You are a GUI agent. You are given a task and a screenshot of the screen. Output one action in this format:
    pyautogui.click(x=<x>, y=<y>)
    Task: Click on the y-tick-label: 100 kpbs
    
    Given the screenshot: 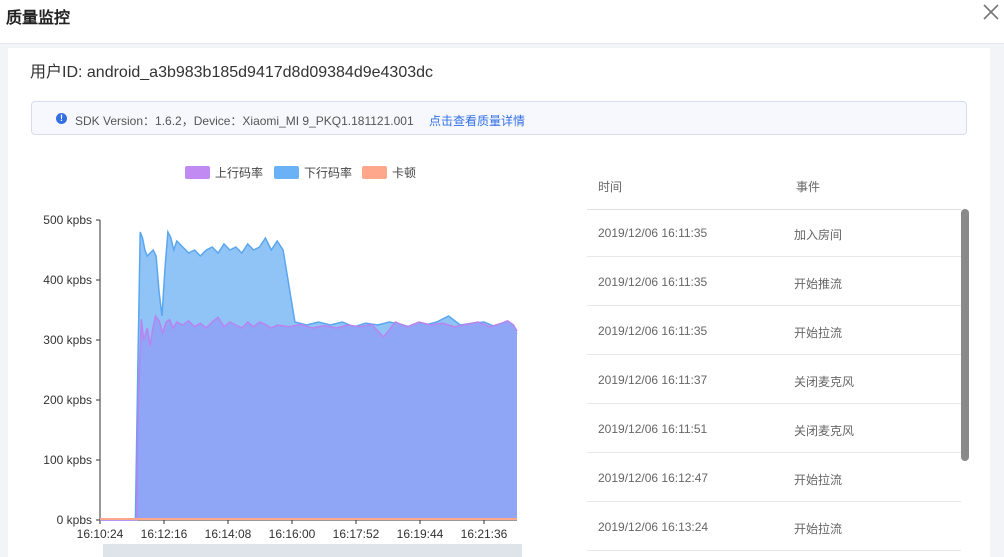 What is the action you would take?
    pyautogui.click(x=67, y=460)
    